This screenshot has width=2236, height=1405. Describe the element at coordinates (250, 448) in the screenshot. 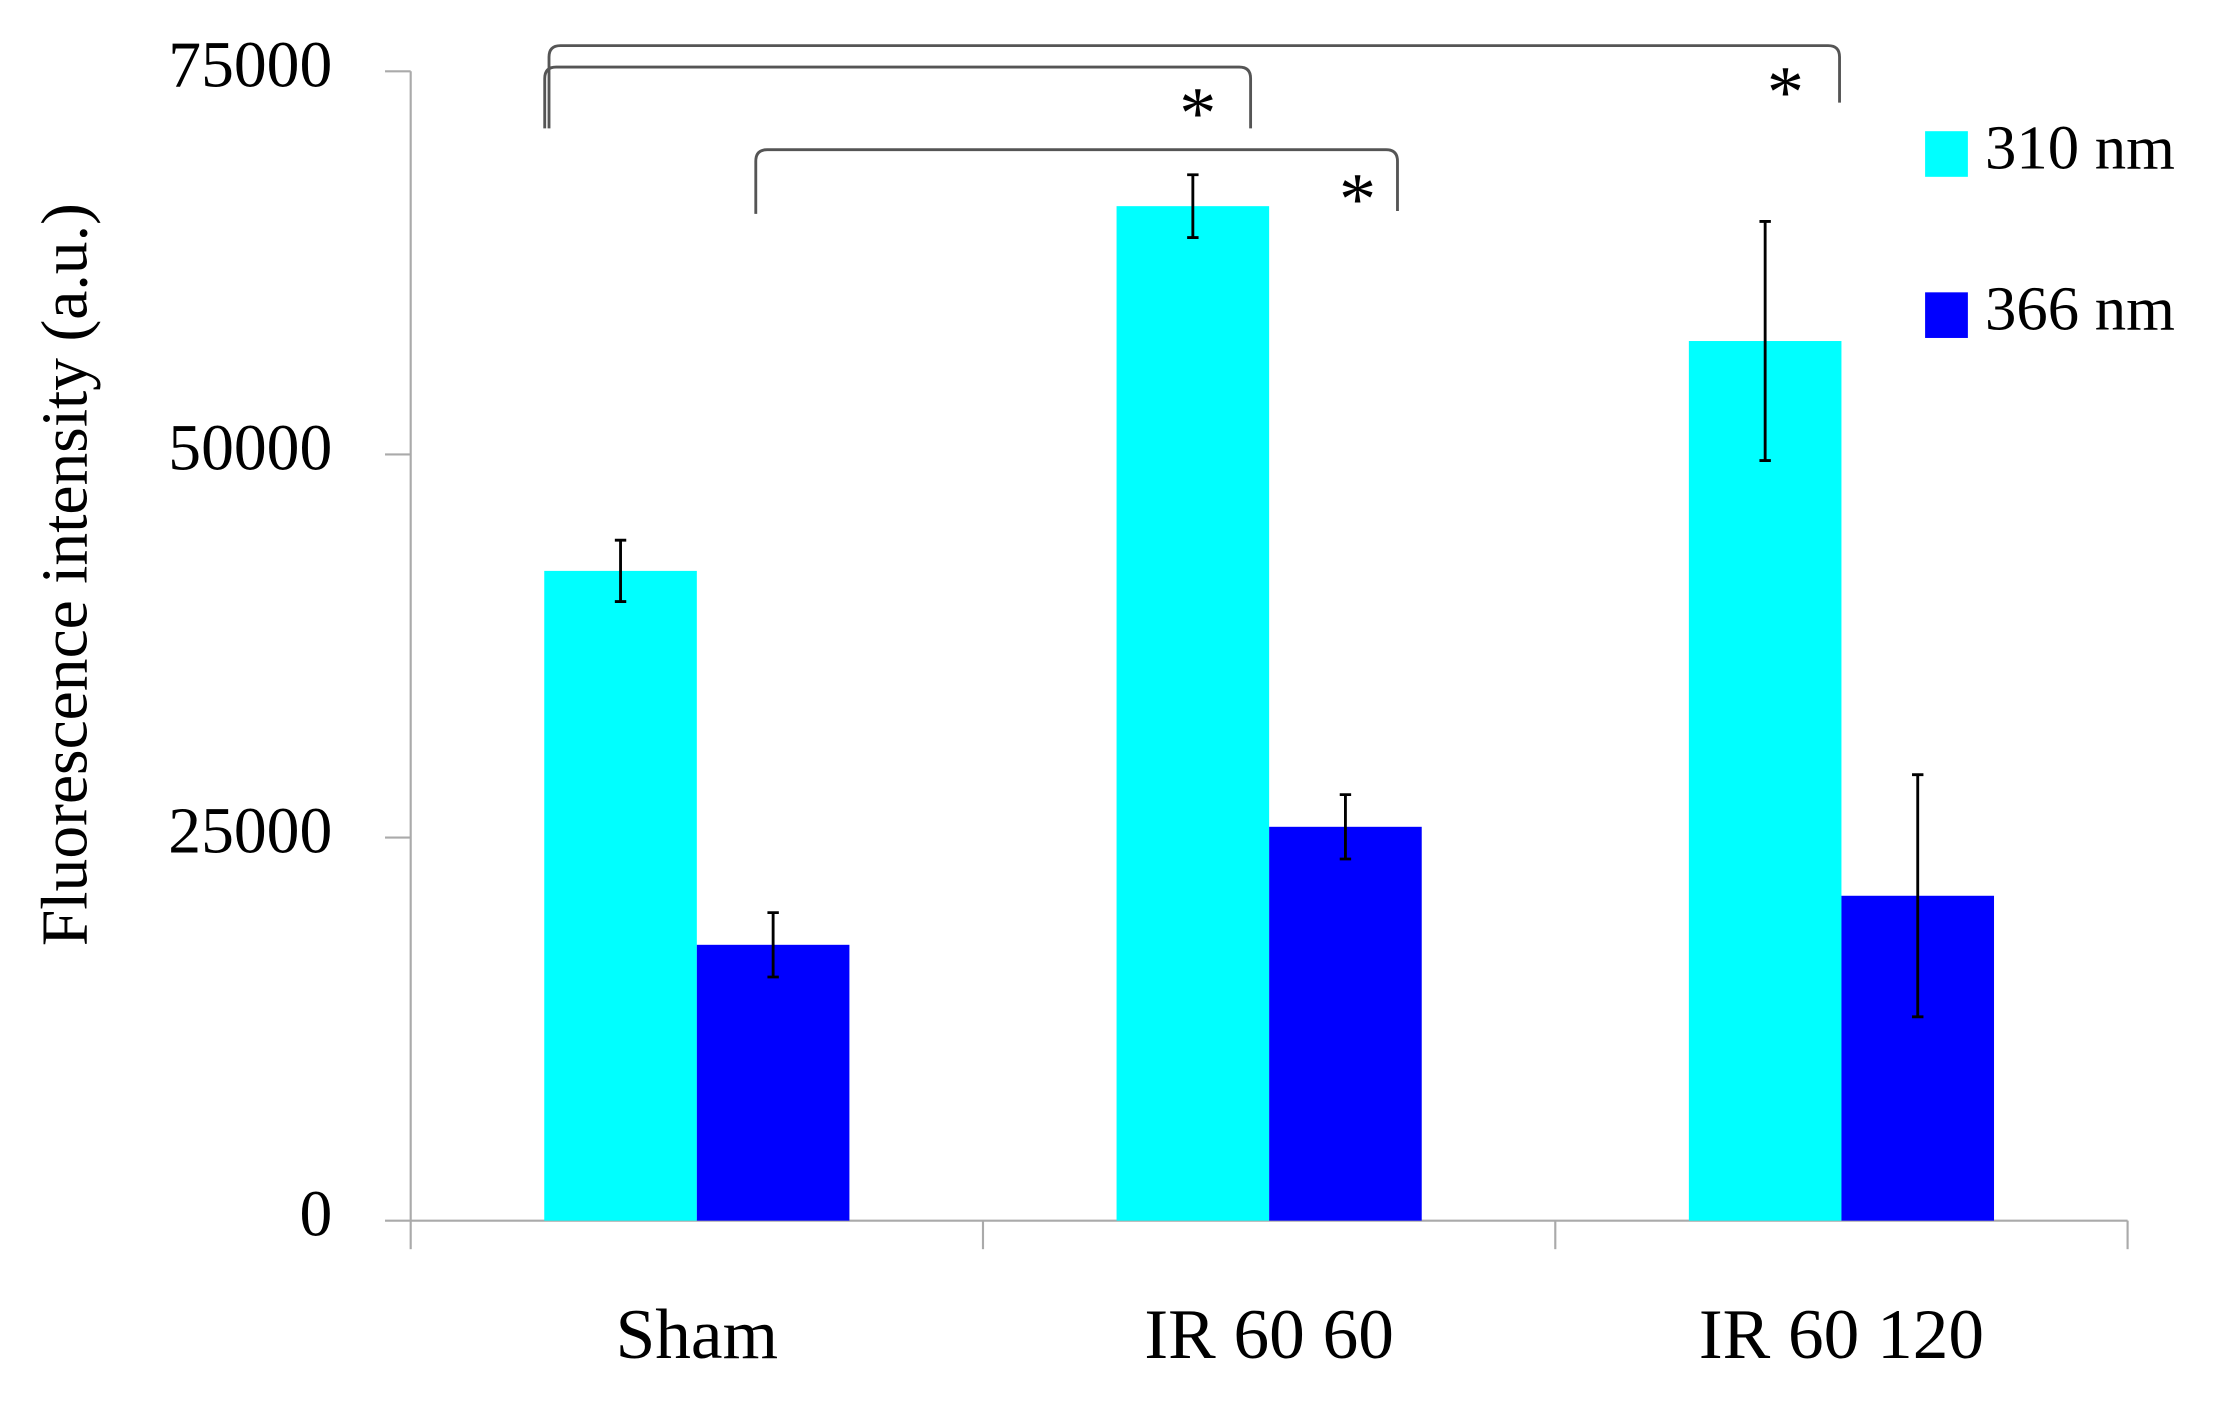

I see `y-tick-label: 50000` at that location.